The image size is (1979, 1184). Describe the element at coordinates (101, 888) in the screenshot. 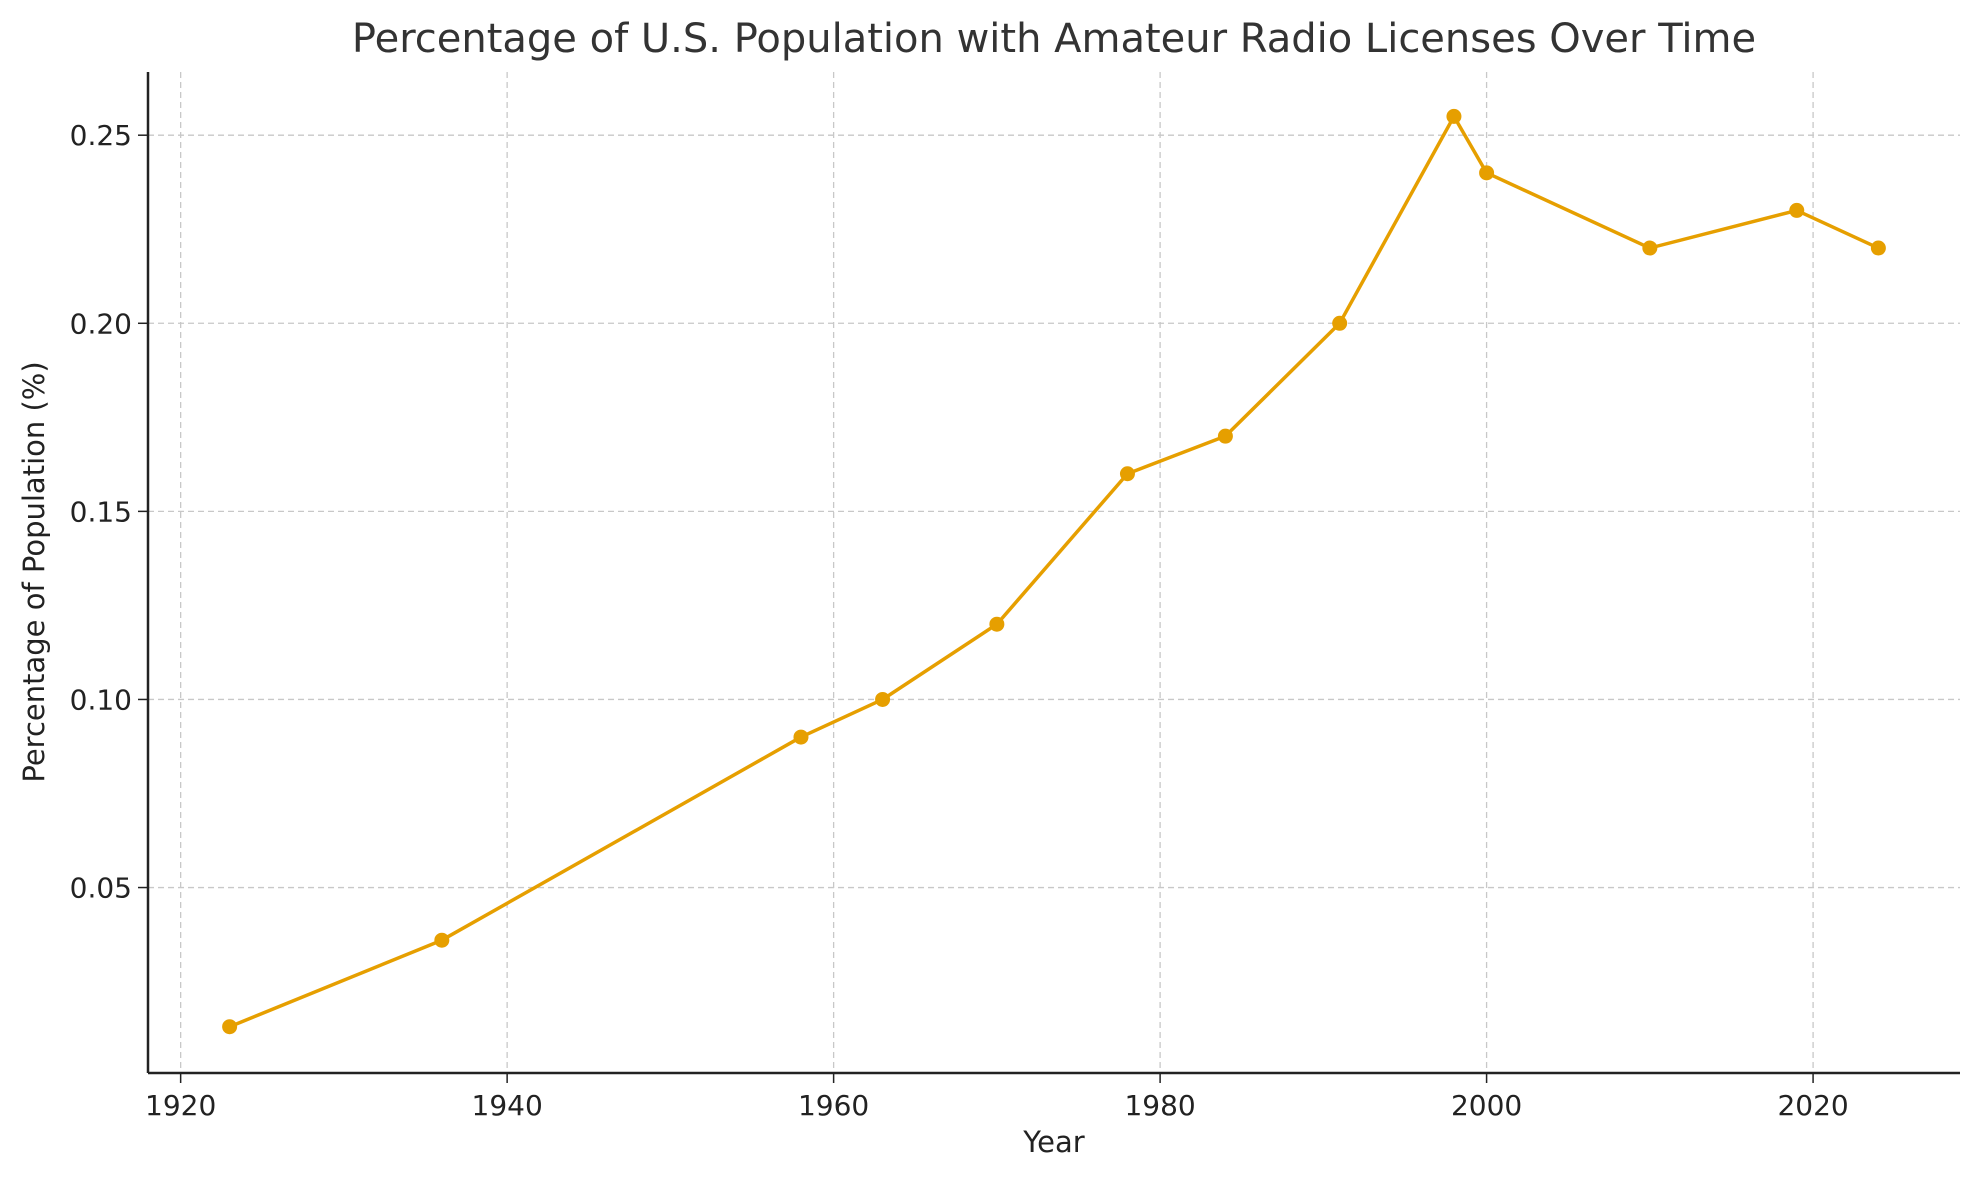

I see `y-tick-label: 0.05` at that location.